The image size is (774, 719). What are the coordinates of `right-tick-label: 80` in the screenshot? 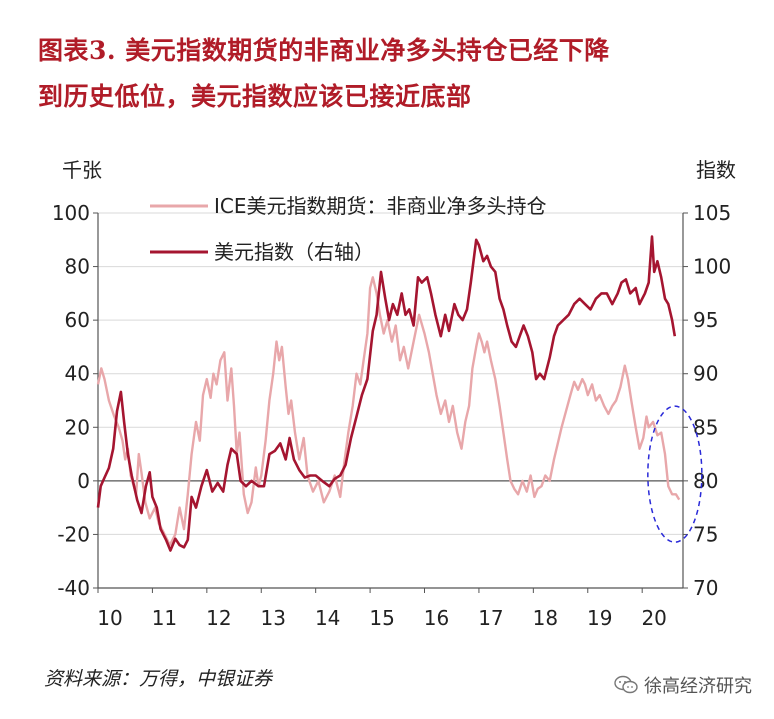 It's located at (705, 481).